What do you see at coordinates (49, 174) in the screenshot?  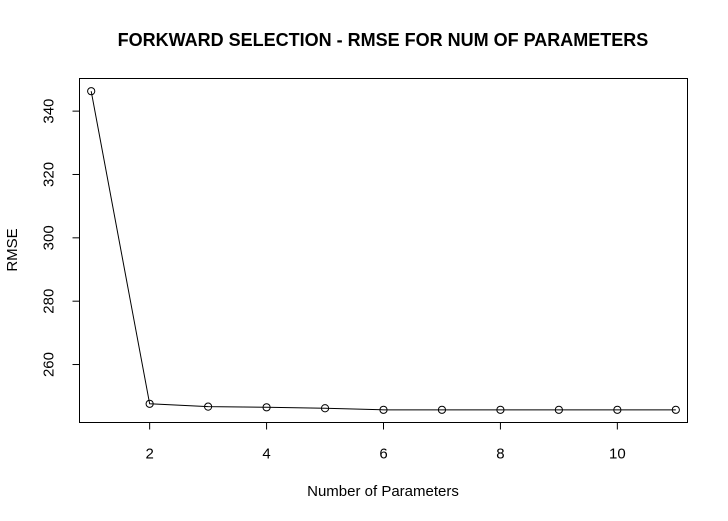 I see `y-tick-label: 320` at bounding box center [49, 174].